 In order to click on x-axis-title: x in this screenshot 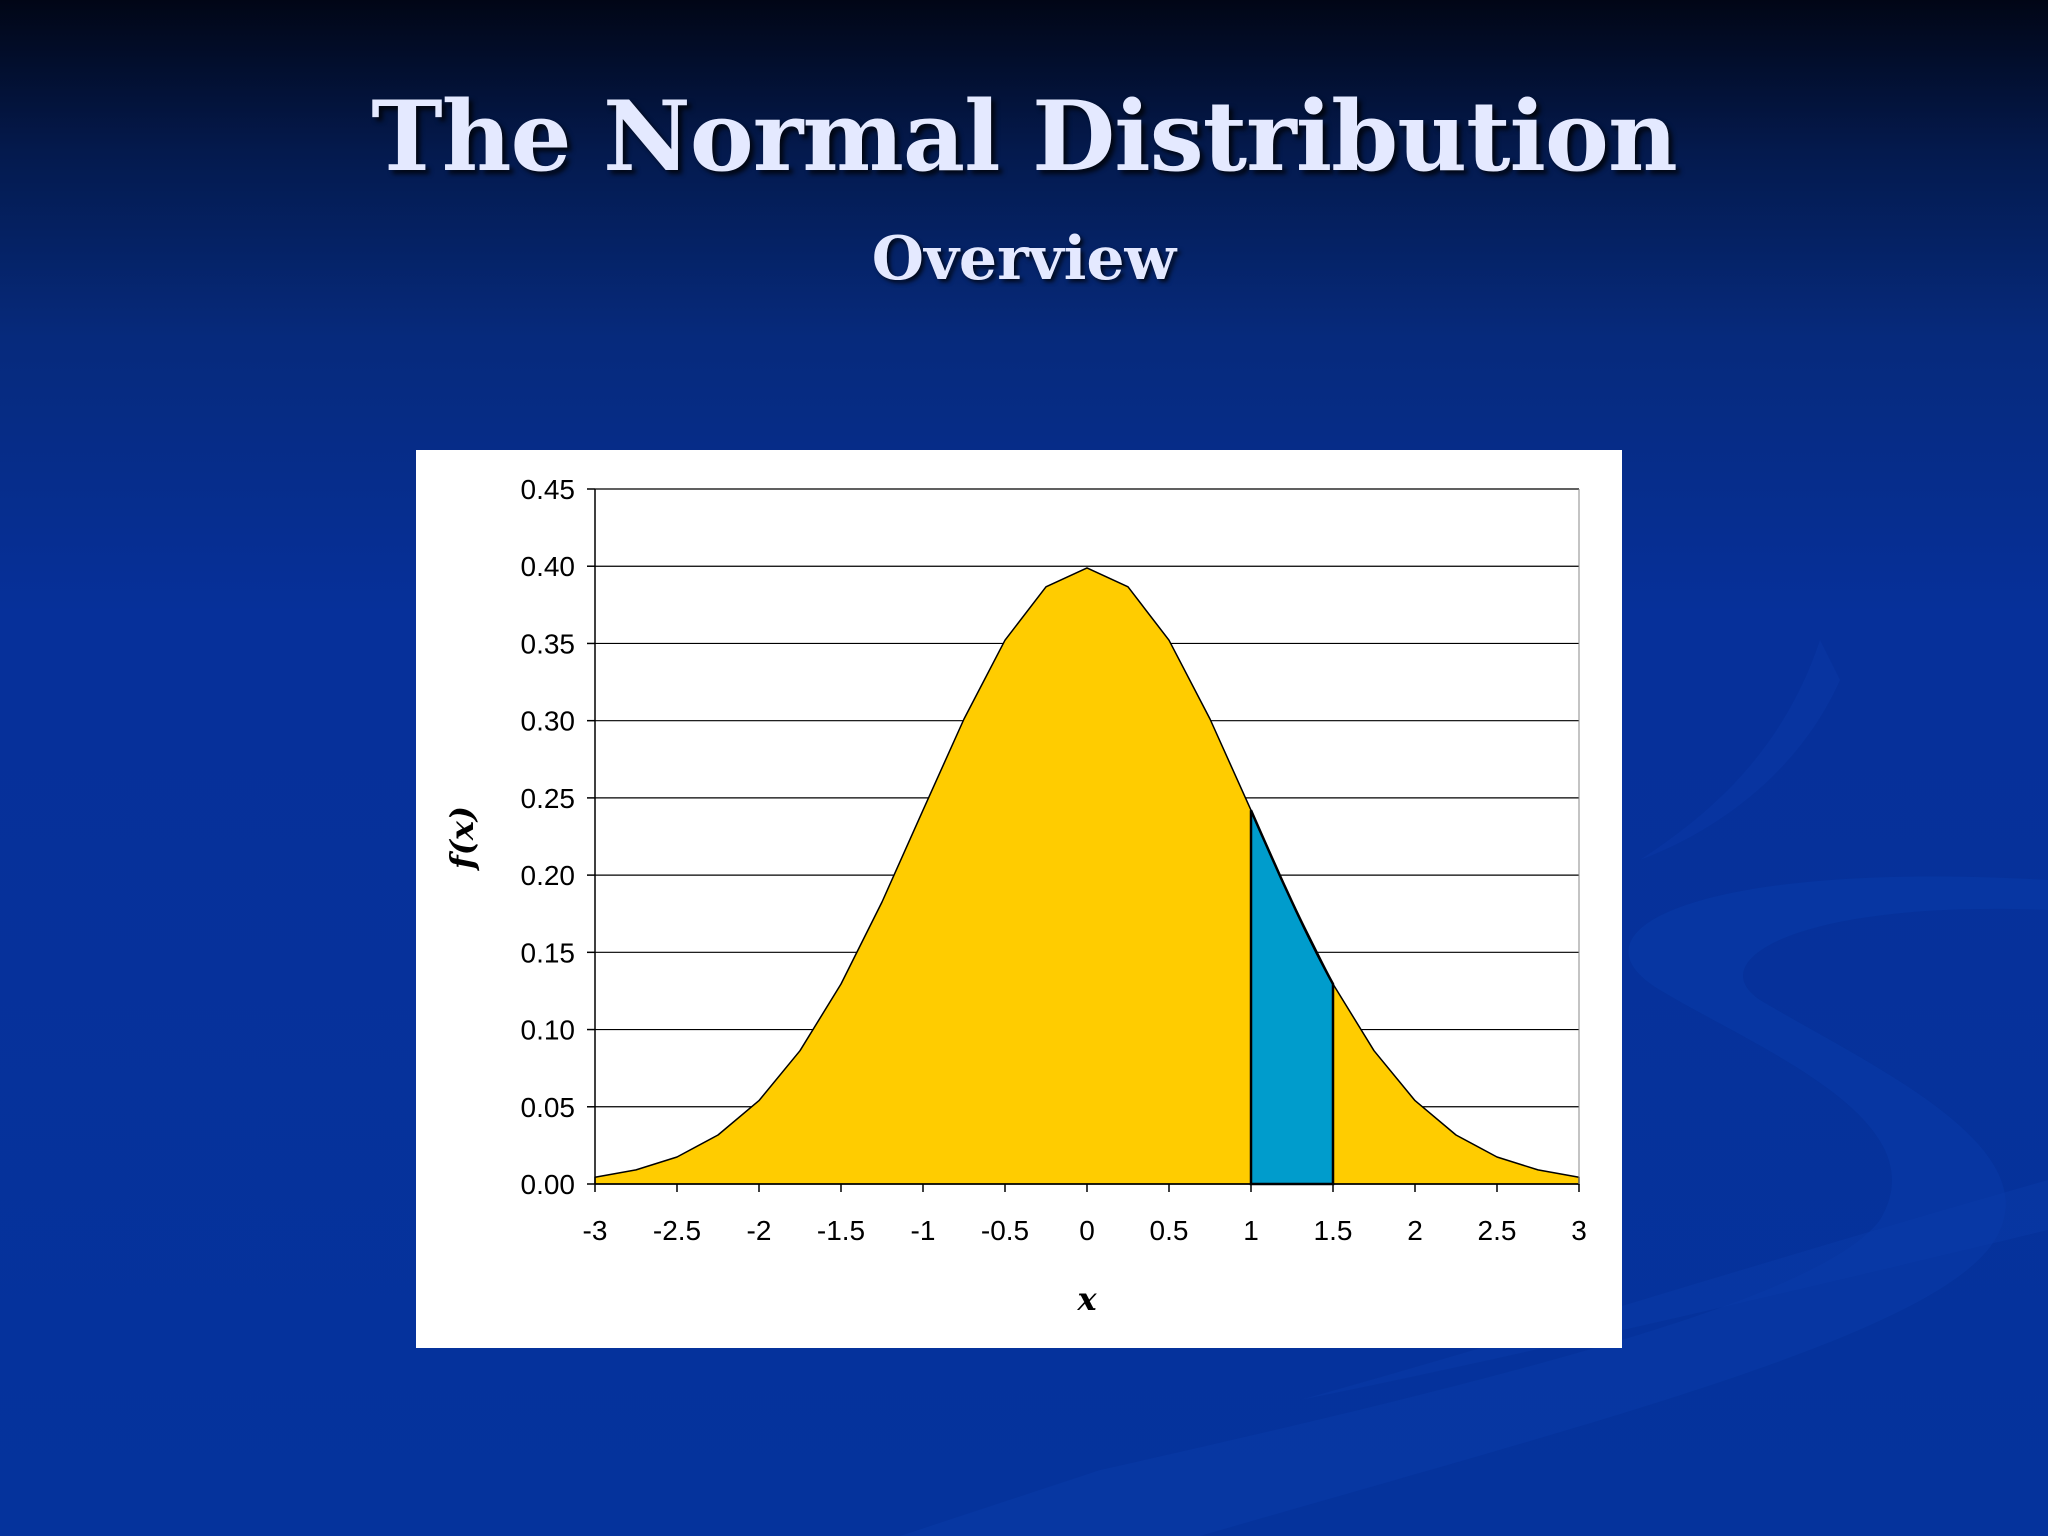, I will do `click(1086, 1299)`.